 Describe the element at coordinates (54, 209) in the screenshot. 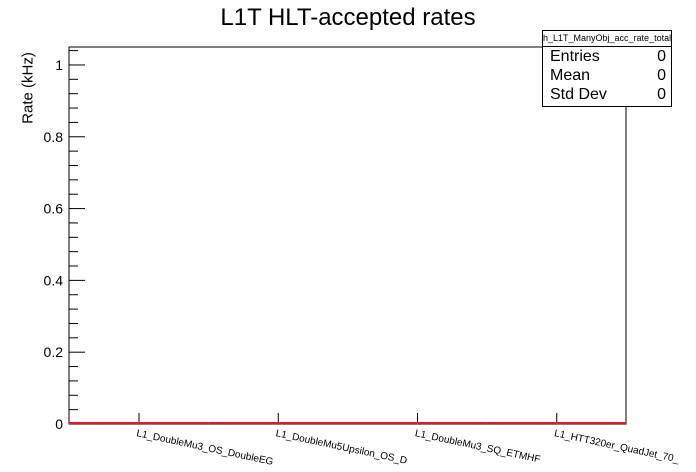

I see `y-tick-label: 0.6` at that location.